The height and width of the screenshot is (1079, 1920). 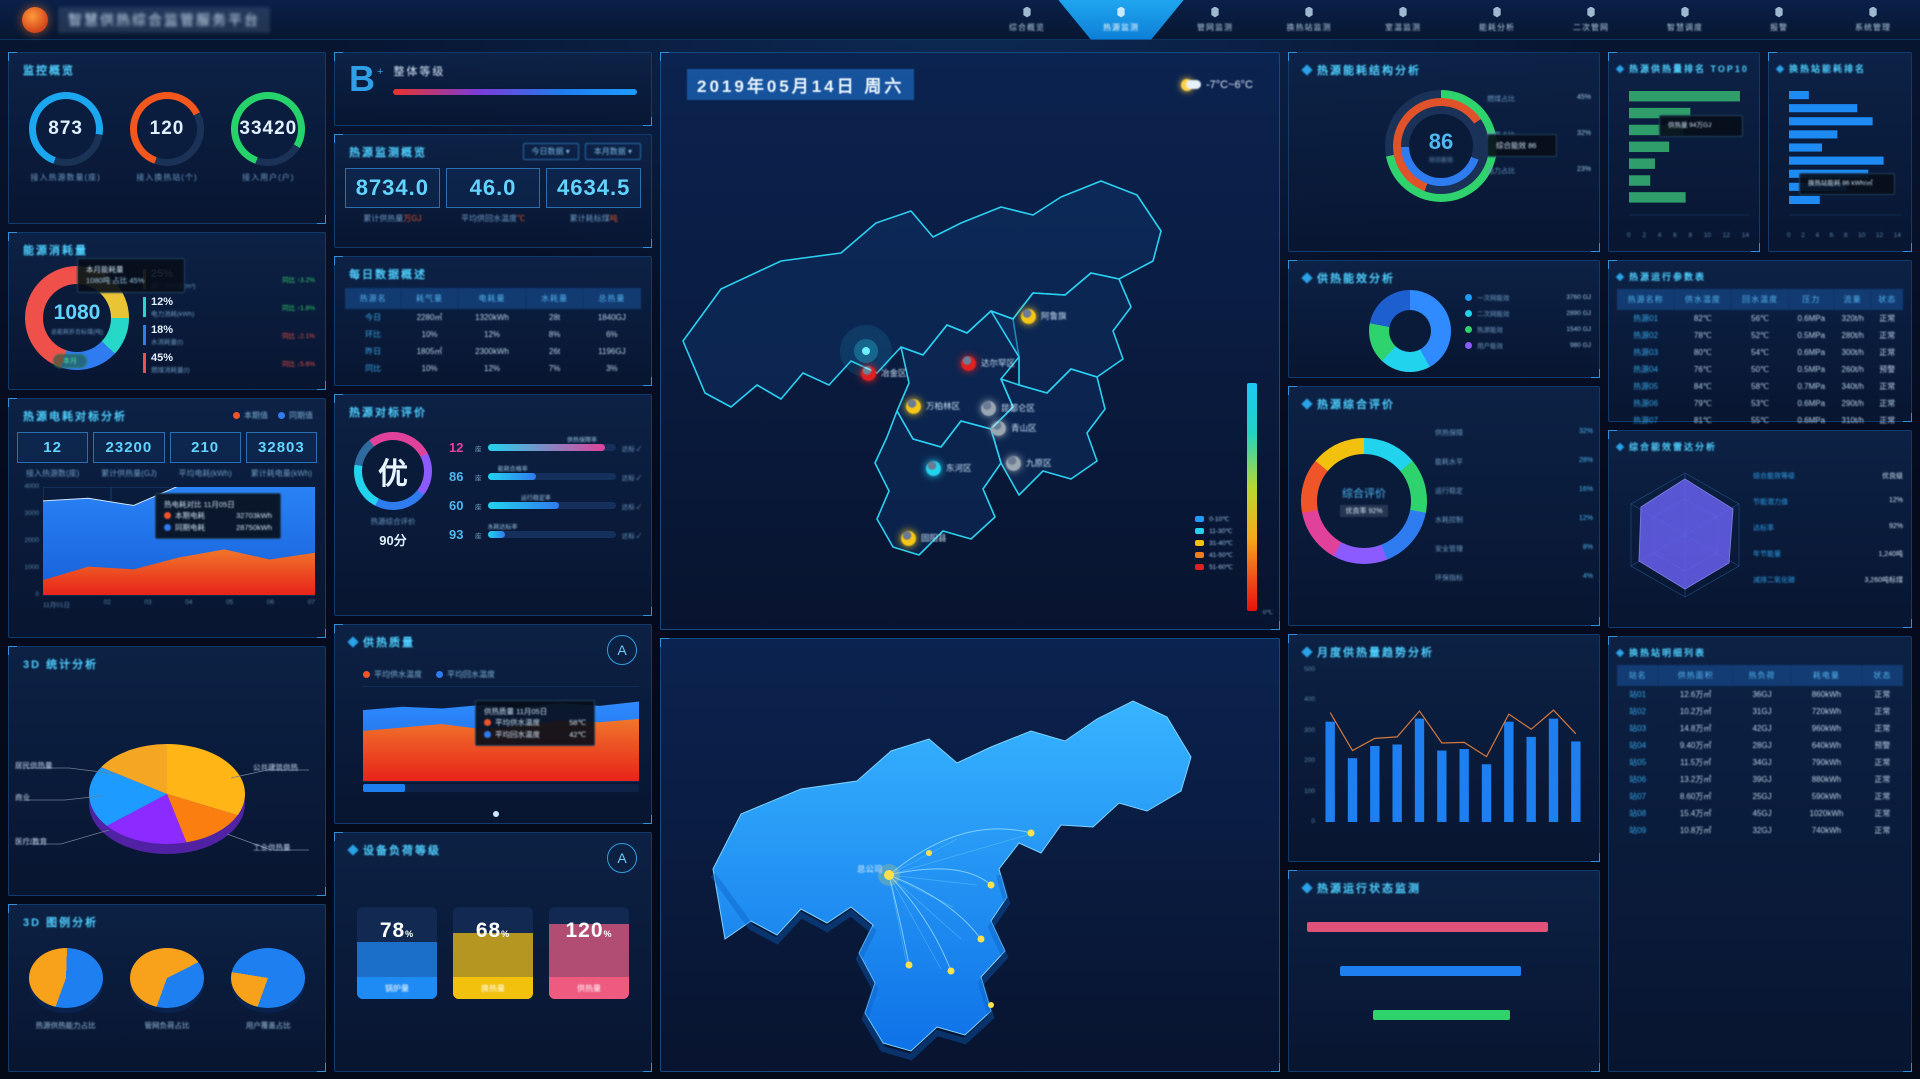 I want to click on table-row: 今日 2280㎥ 1320kWh 28t 1840GJ, so click(x=493, y=317).